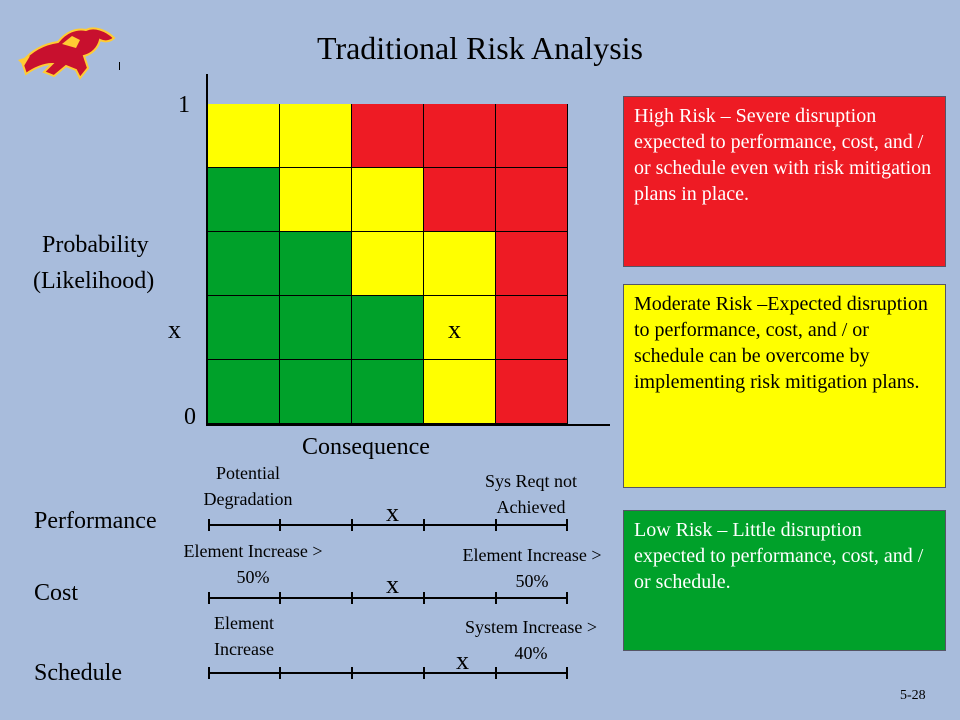 This screenshot has height=720, width=960. Describe the element at coordinates (248, 486) in the screenshot. I see `performance-left-note: Potential Degradation` at that location.